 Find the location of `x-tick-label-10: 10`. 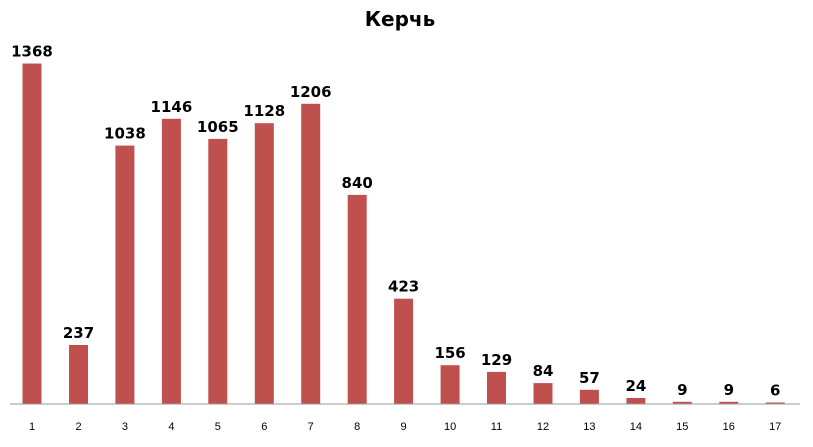

x-tick-label-10: 10 is located at coordinates (450, 427).